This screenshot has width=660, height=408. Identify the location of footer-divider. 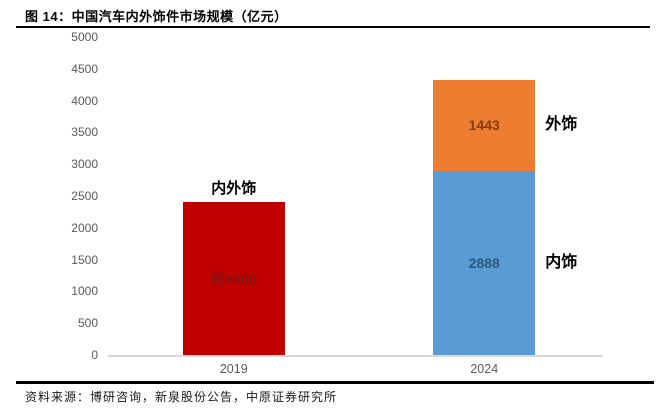
(335, 382).